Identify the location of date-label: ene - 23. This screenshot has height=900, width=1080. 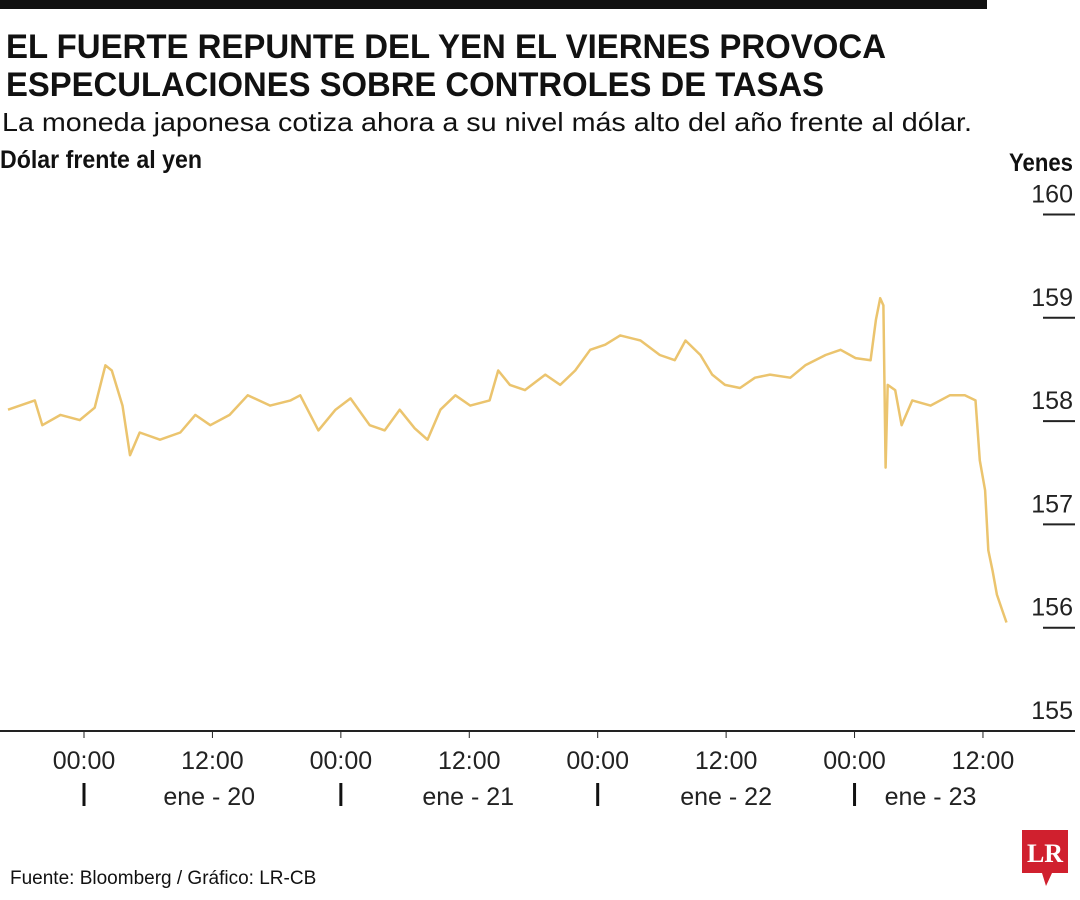
(931, 797).